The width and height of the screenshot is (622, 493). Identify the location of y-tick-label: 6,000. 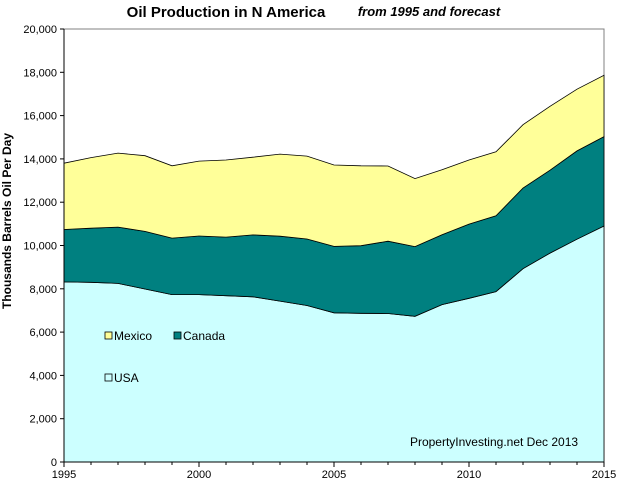
(43, 333).